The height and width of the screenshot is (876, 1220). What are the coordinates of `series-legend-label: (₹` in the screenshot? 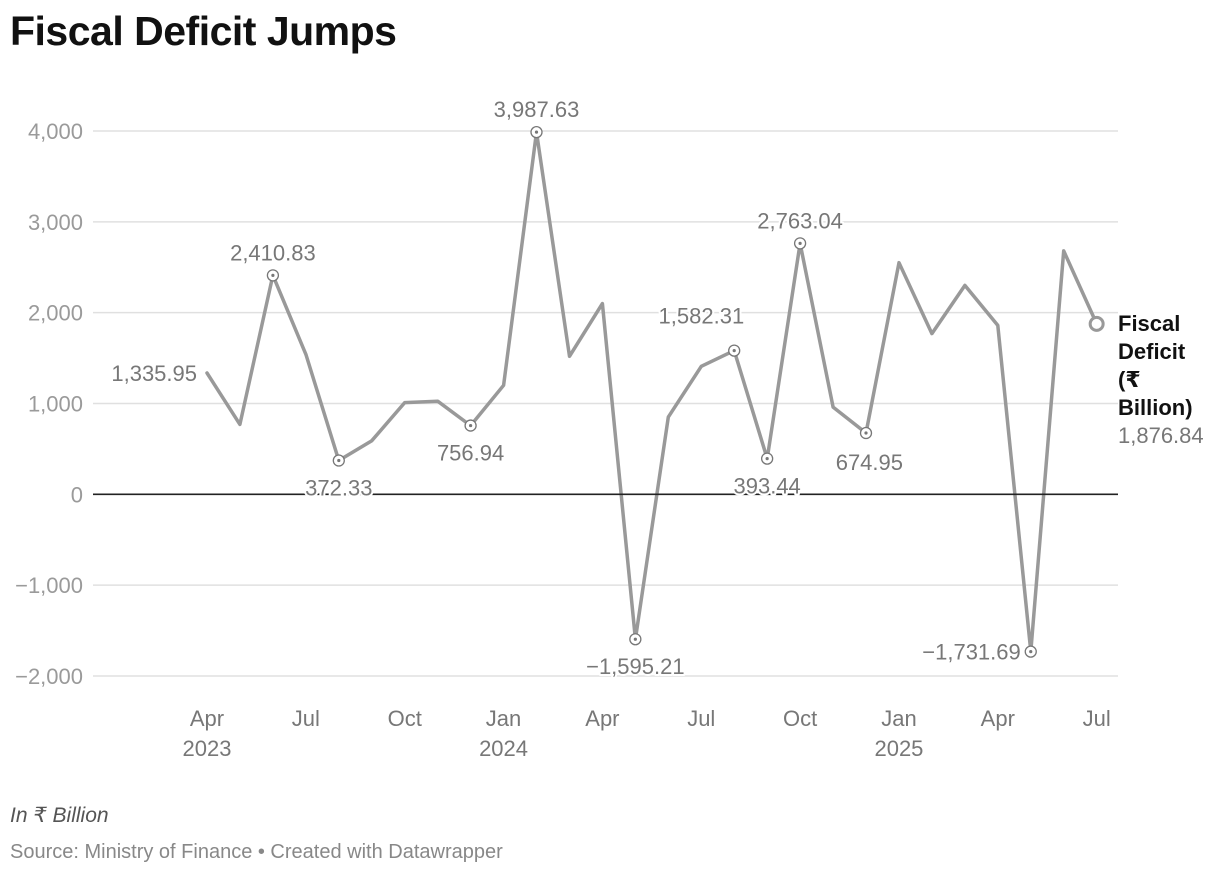 It's located at (1129, 379).